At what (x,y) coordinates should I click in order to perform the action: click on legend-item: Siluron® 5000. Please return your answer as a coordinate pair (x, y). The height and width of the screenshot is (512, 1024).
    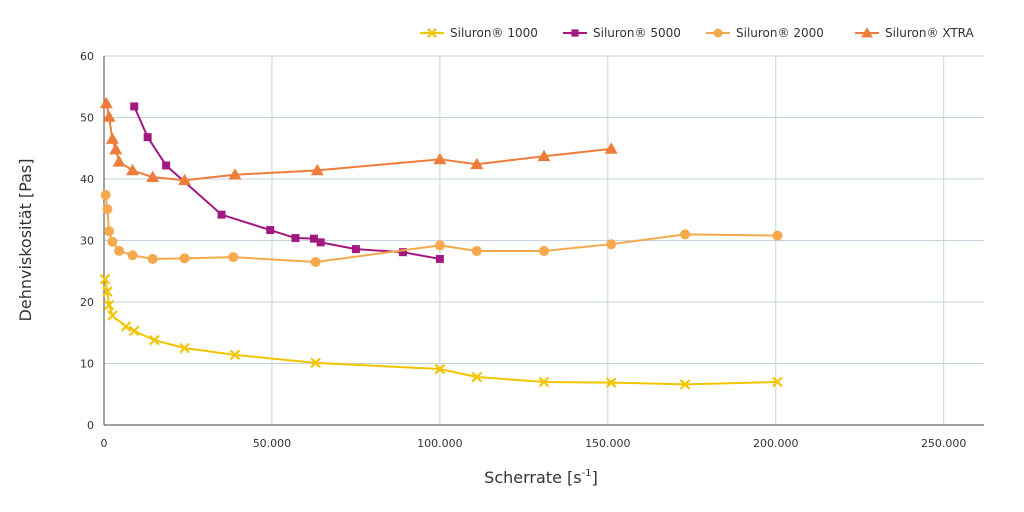
    Looking at the image, I should click on (622, 33).